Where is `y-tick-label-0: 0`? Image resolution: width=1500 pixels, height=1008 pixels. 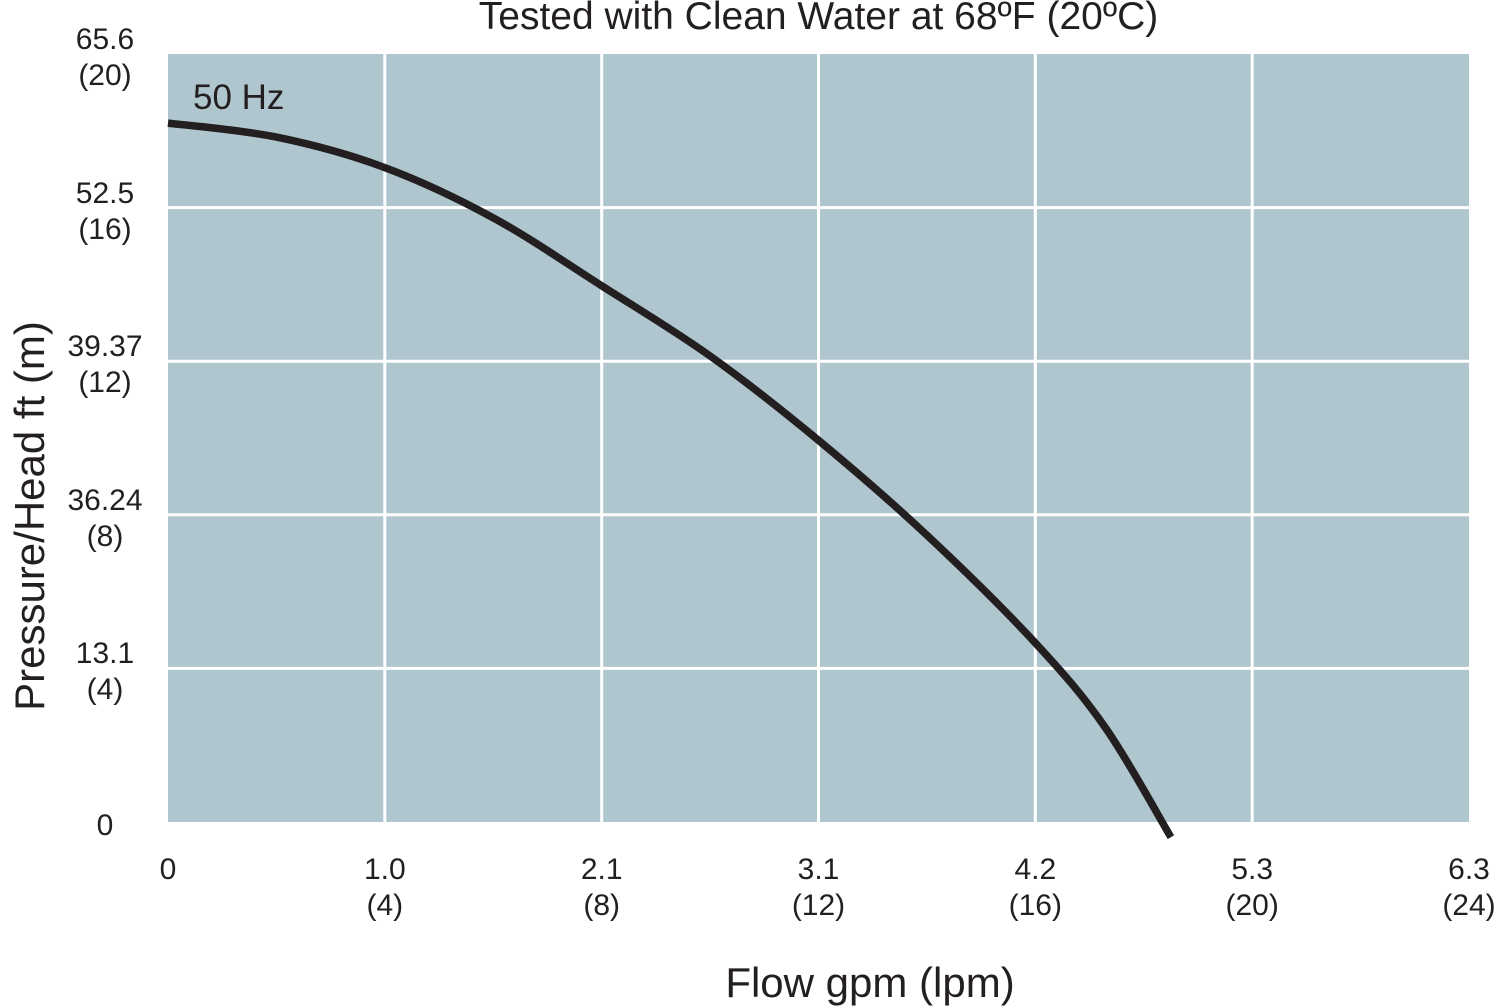
y-tick-label-0: 0 is located at coordinates (105, 826).